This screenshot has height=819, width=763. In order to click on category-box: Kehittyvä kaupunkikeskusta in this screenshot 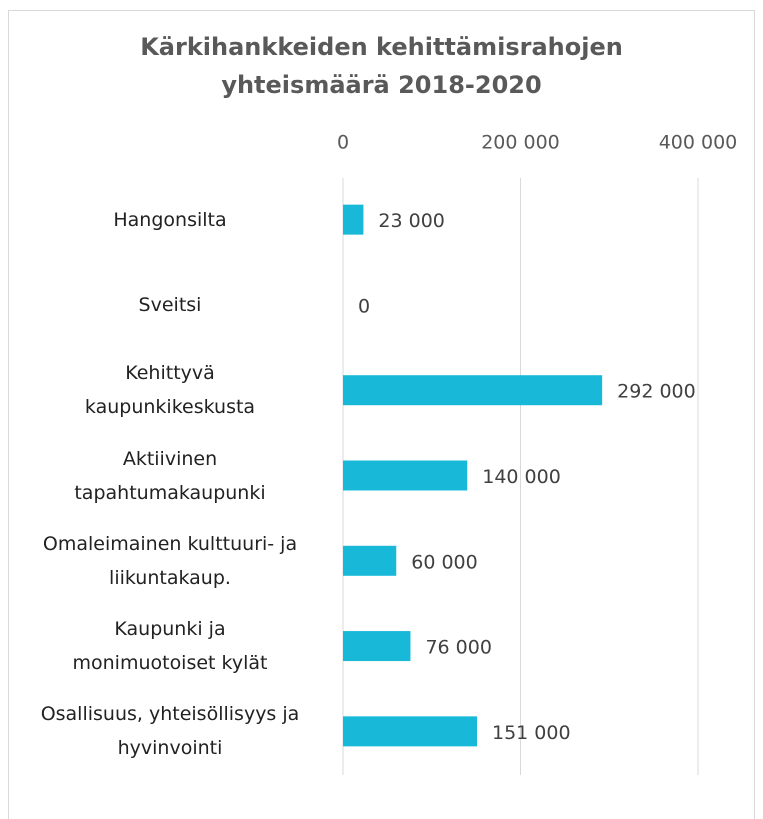, I will do `click(170, 390)`.